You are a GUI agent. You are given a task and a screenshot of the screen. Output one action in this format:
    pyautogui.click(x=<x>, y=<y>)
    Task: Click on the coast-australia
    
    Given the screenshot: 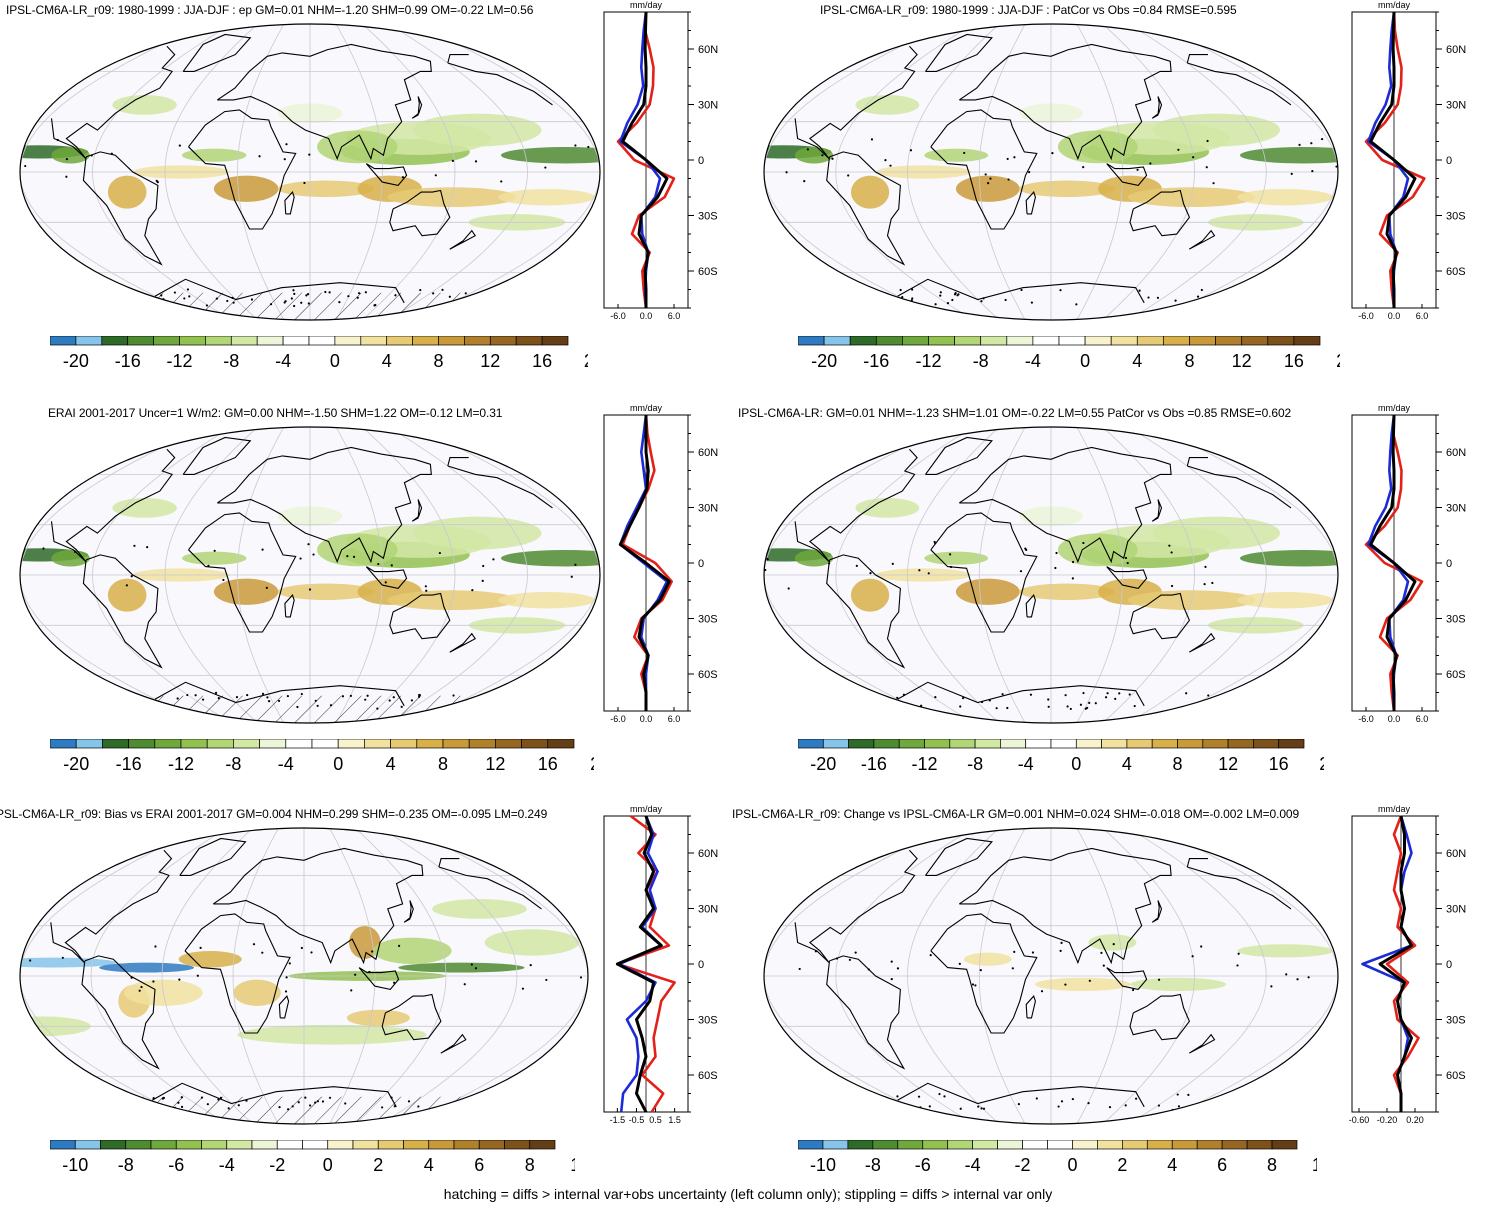 What is the action you would take?
    pyautogui.click(x=1160, y=213)
    